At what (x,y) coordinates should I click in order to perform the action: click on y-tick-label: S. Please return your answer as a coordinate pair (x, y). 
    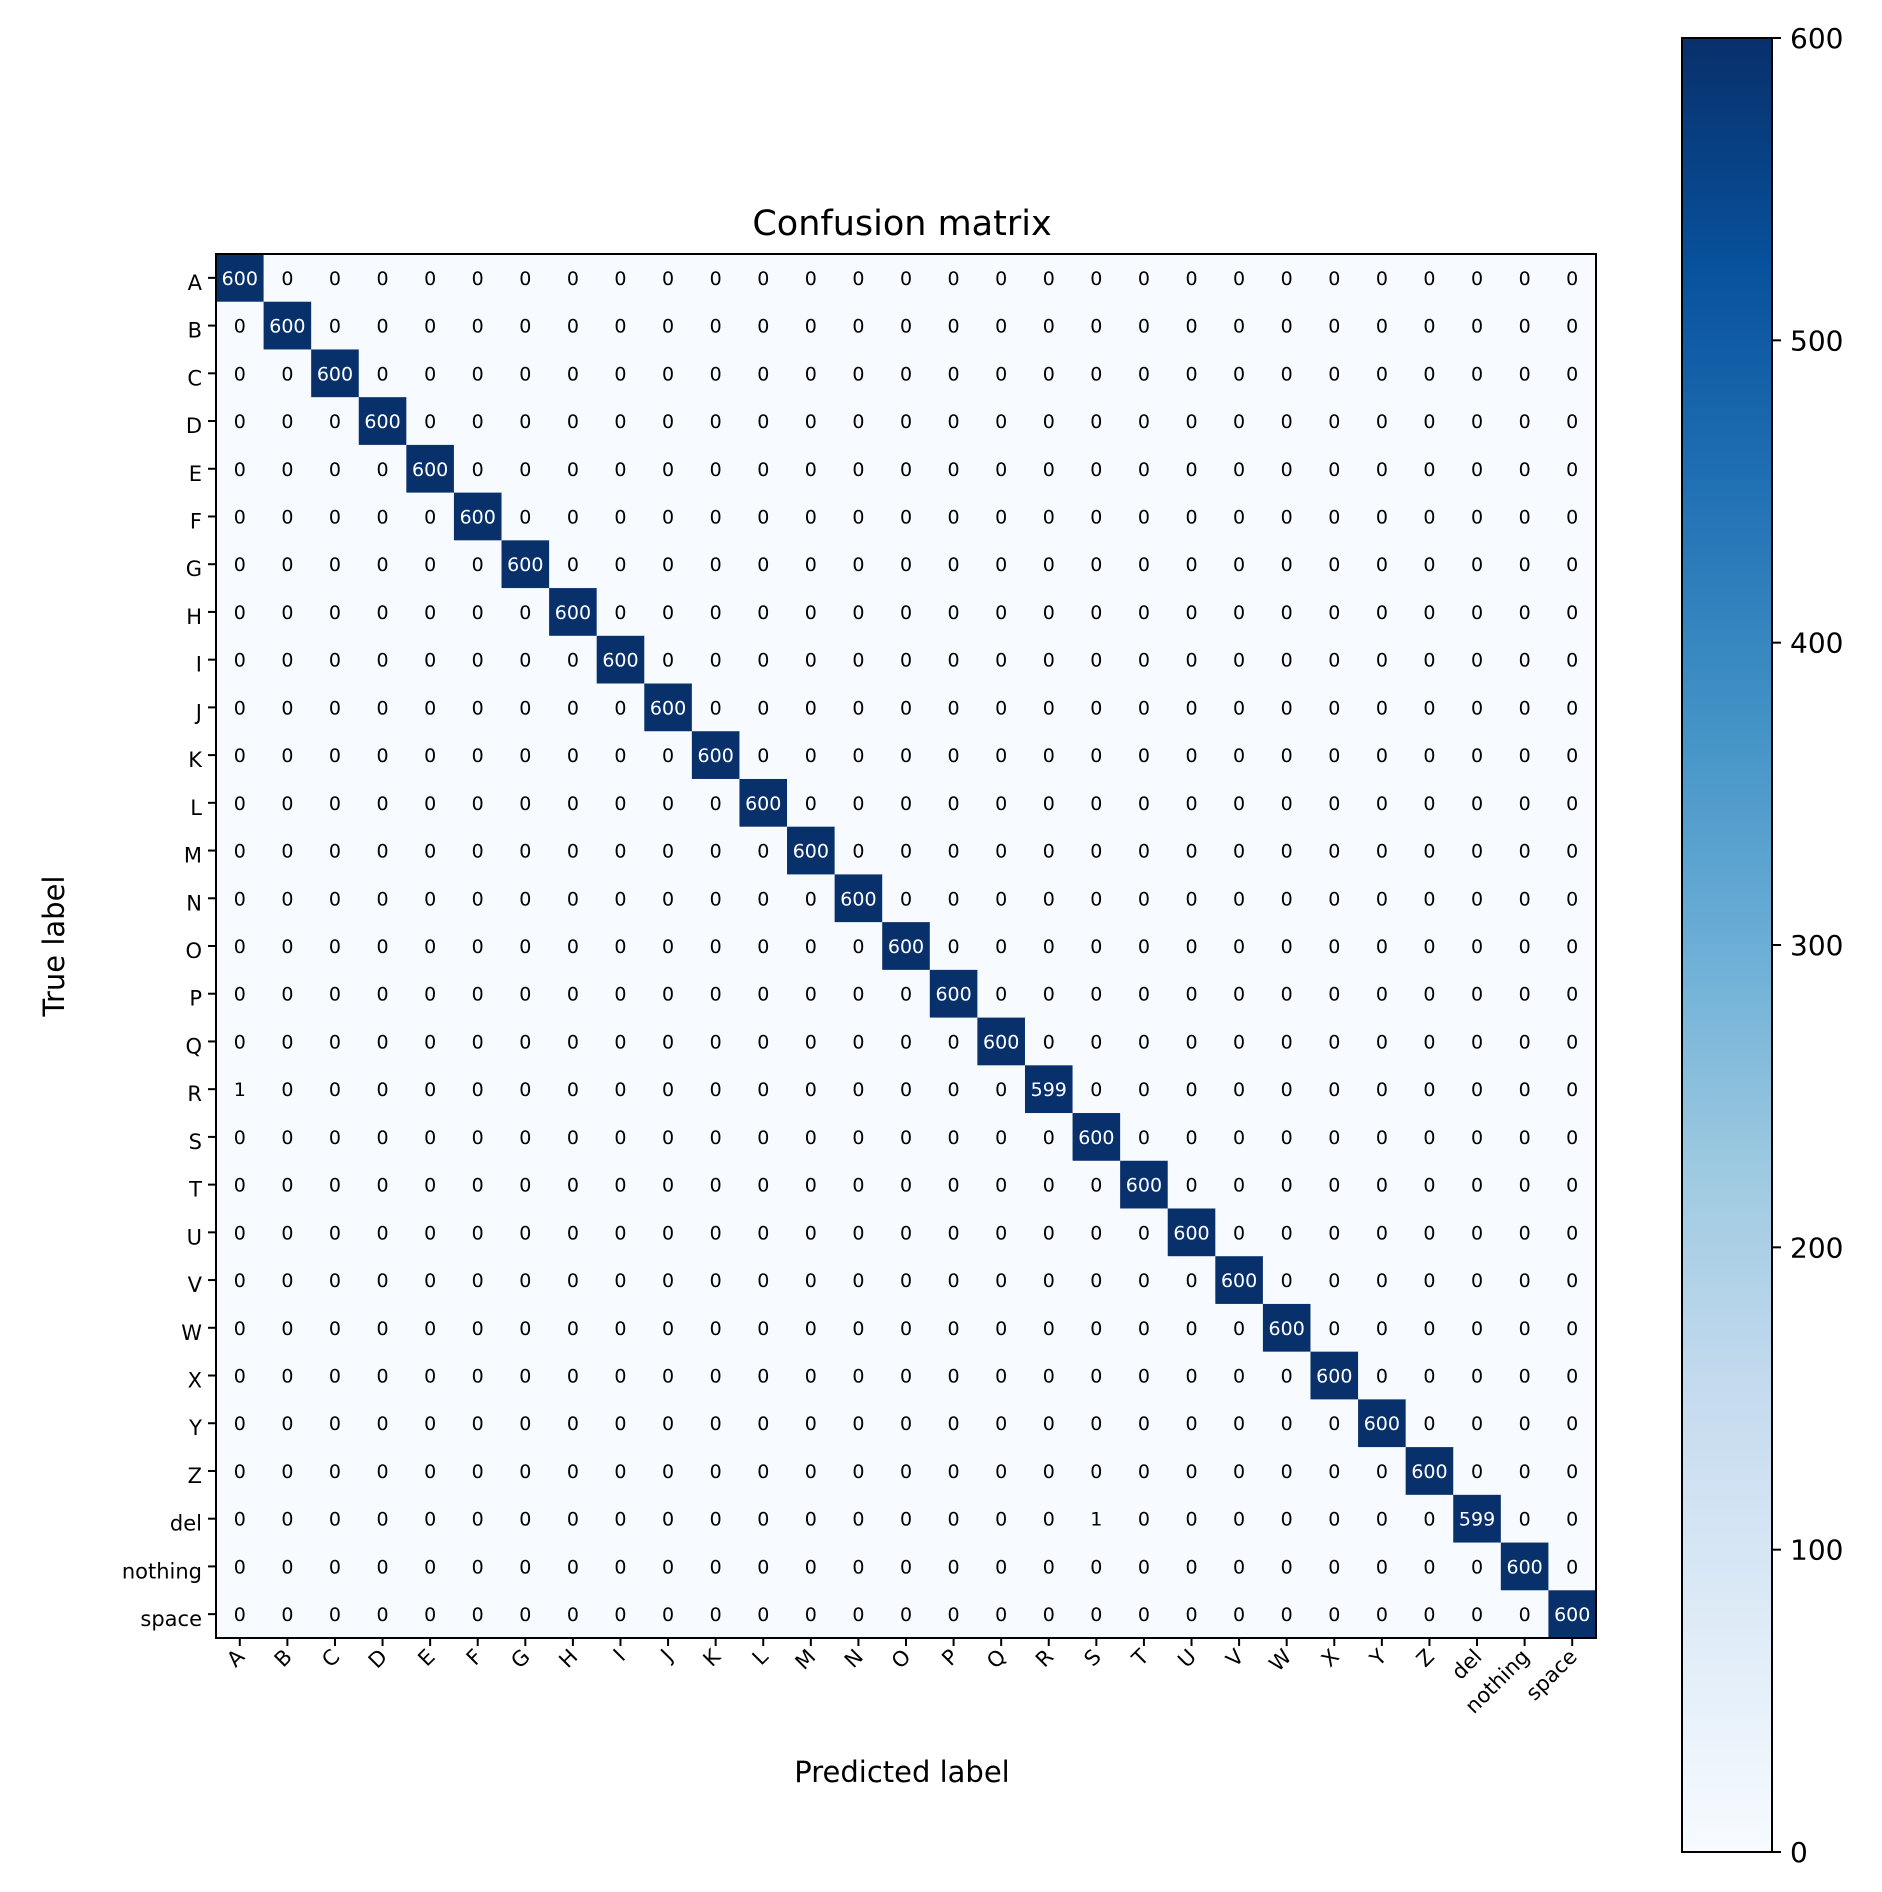
    Looking at the image, I should click on (195, 1142).